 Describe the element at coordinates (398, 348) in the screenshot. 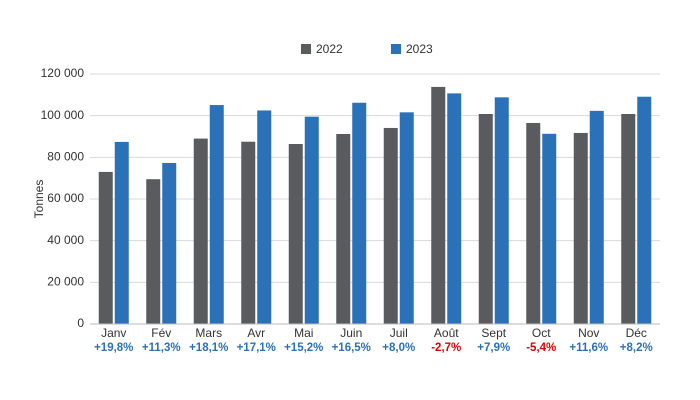

I see `annotation: +8,0%` at that location.